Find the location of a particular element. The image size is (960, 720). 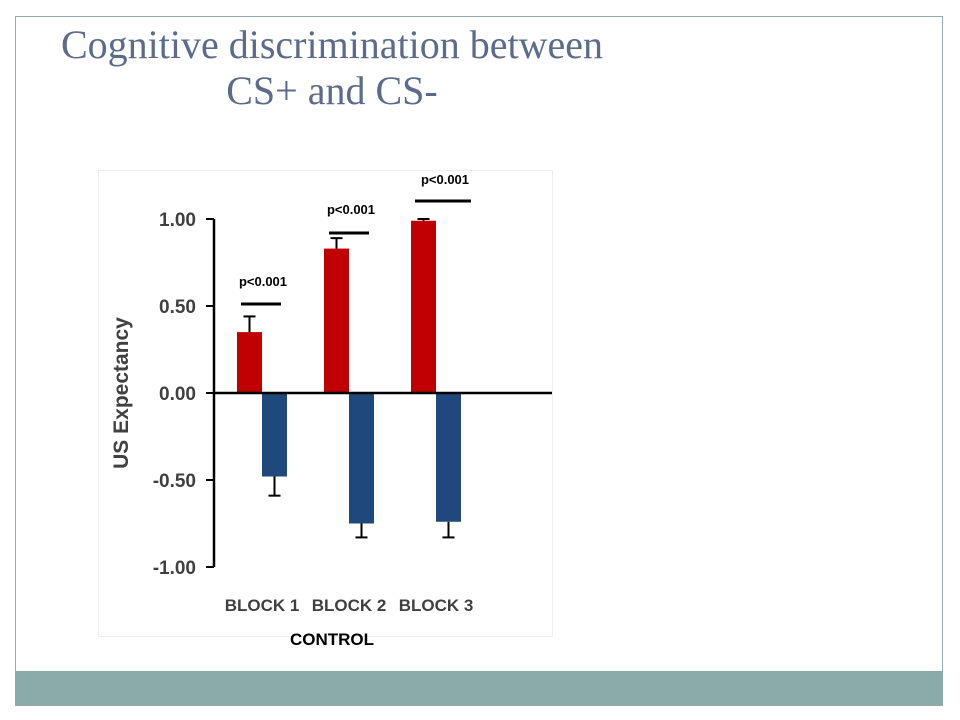

y-tick-label: -0.50 is located at coordinates (174, 481).